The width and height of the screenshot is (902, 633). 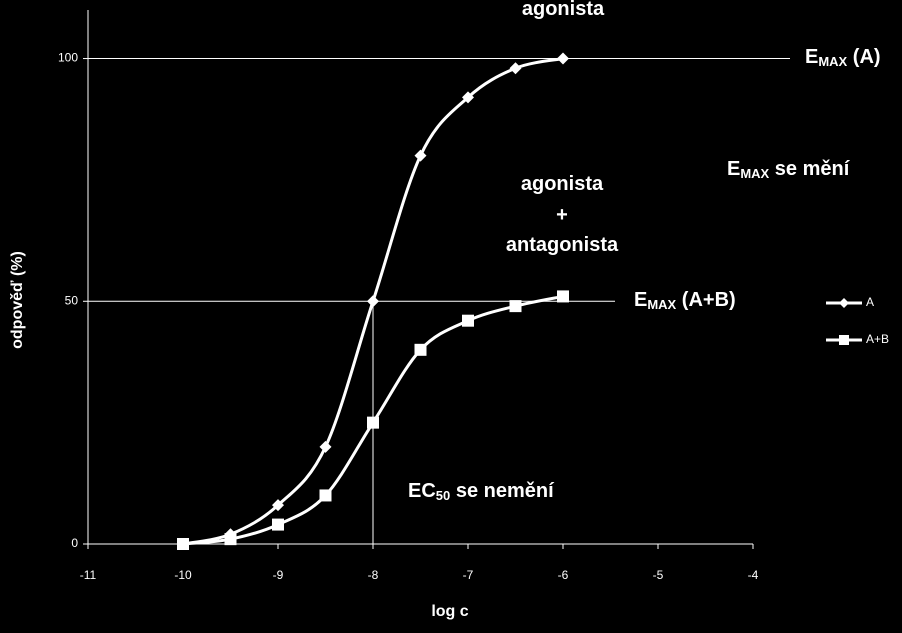 What do you see at coordinates (443, 495) in the screenshot?
I see `annotation-sub: 50` at bounding box center [443, 495].